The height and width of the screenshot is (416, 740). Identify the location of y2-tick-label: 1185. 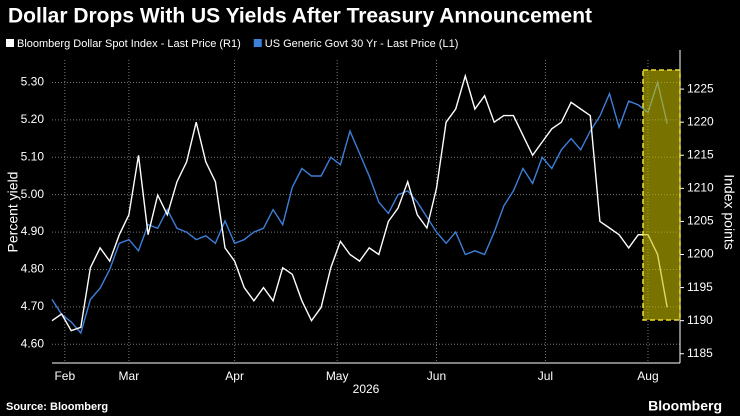
(700, 353).